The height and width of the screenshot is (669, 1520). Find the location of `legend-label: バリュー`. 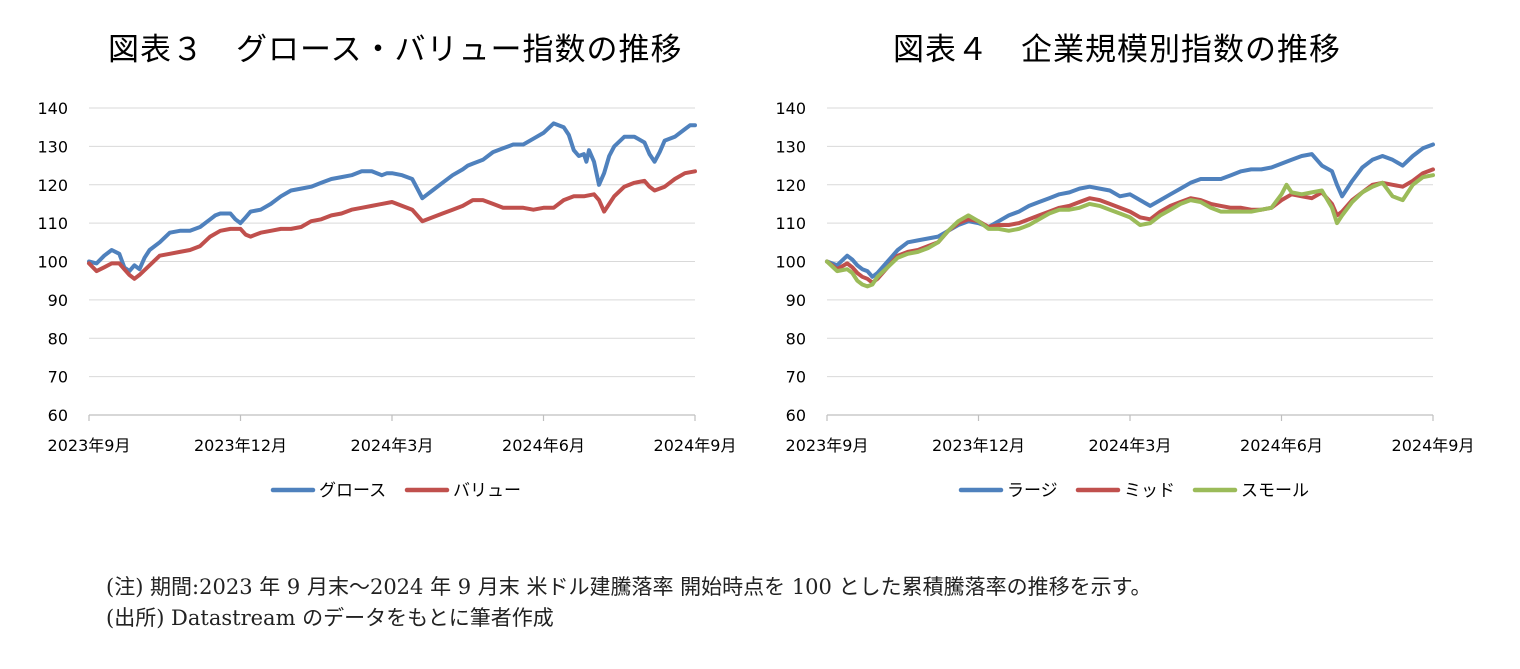

legend-label: バリュー is located at coordinates (487, 491).